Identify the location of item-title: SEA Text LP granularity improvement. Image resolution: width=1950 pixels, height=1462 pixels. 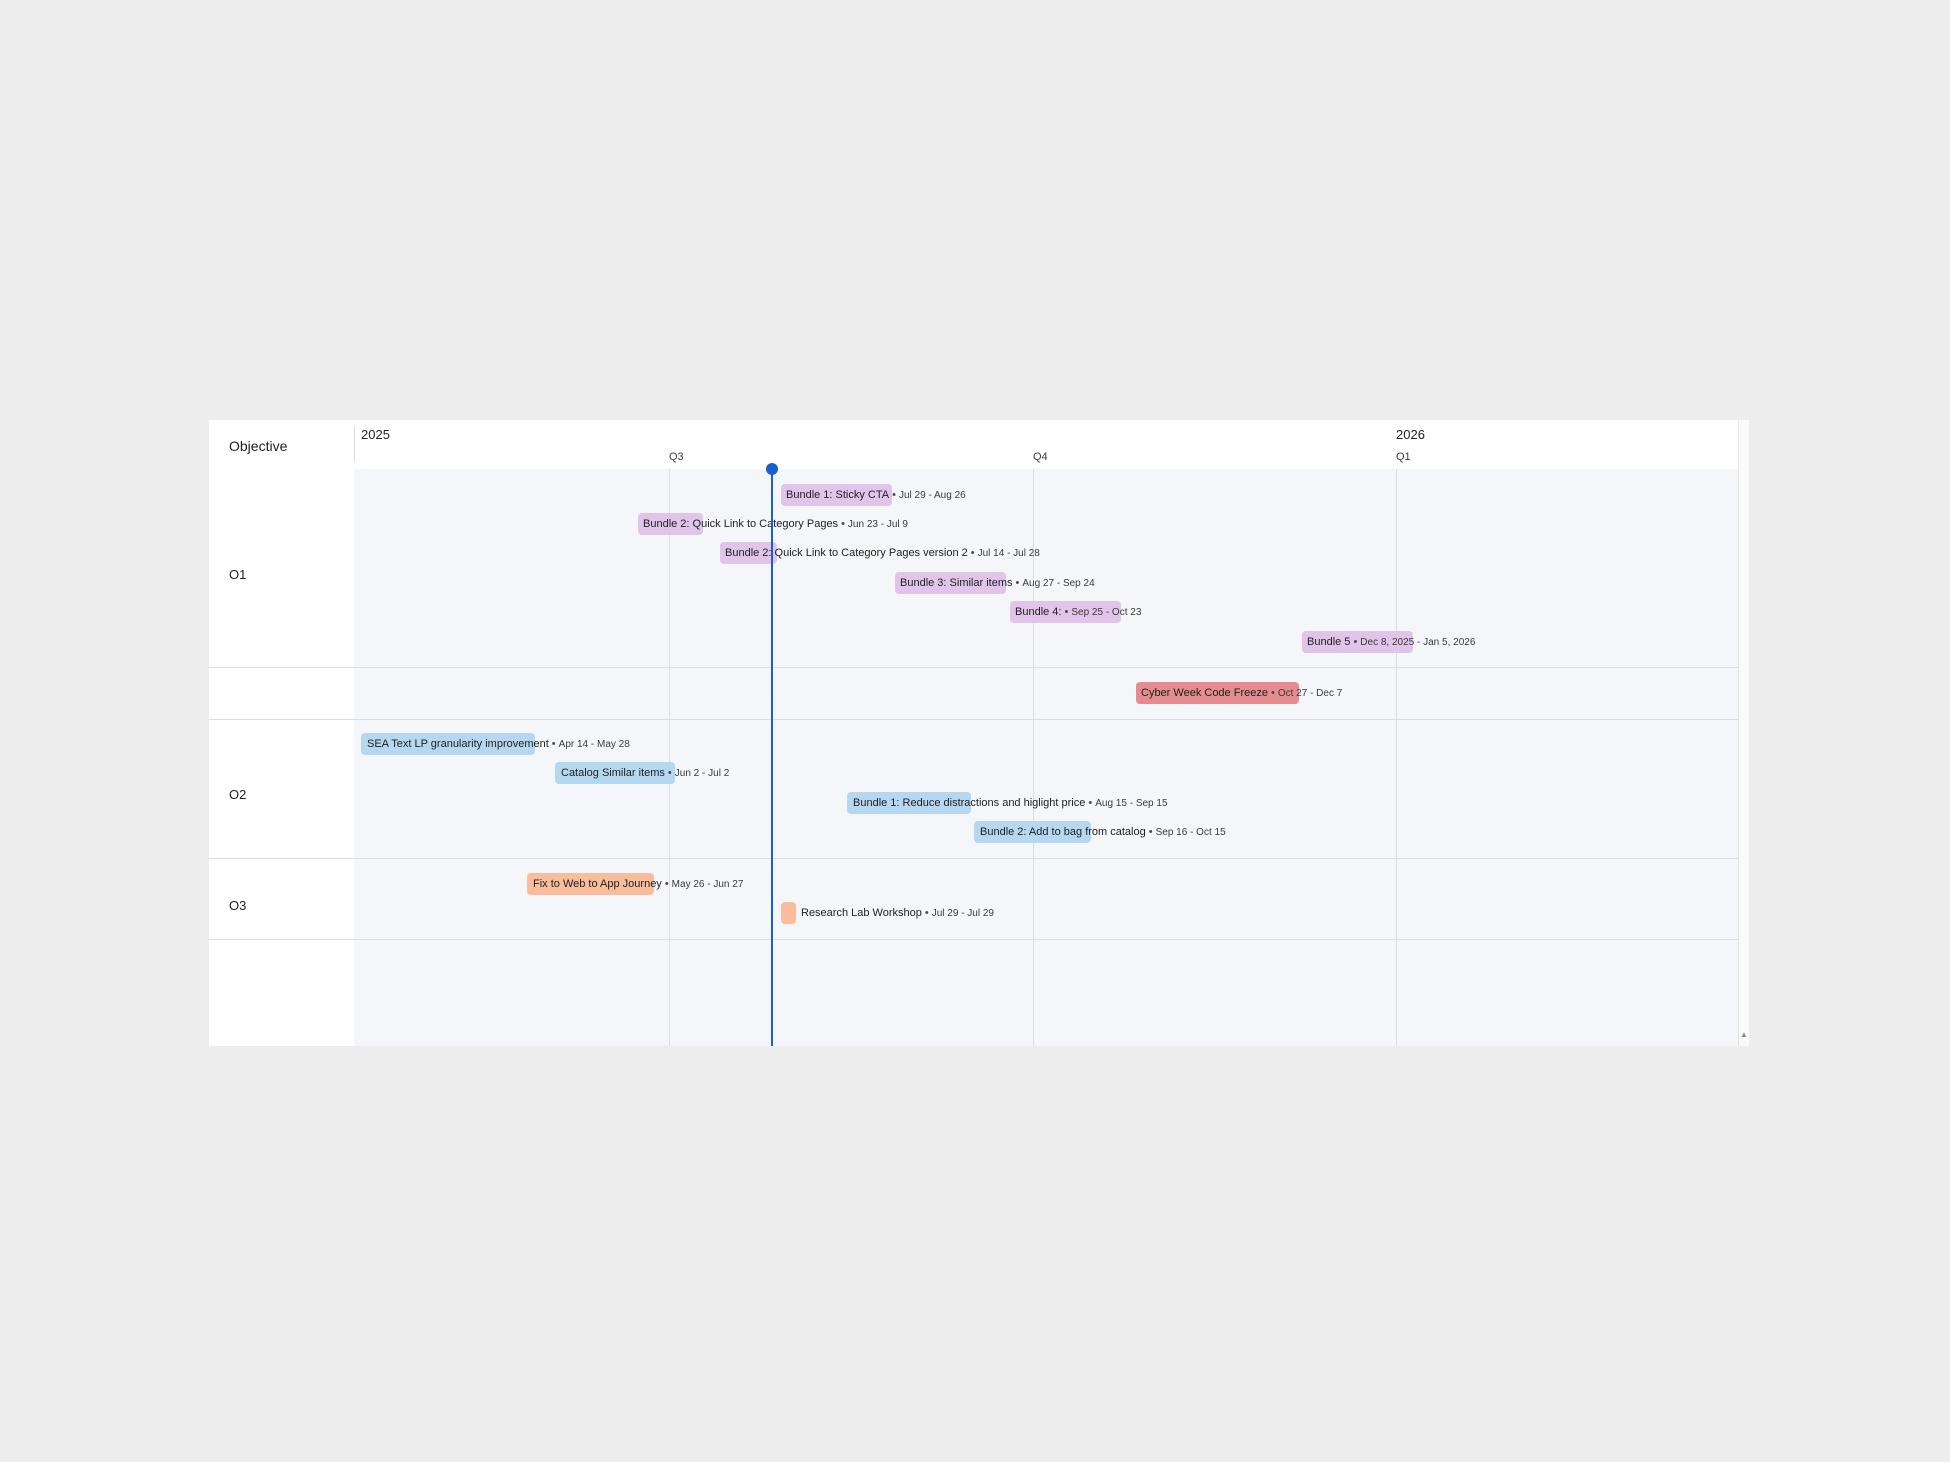
(458, 744).